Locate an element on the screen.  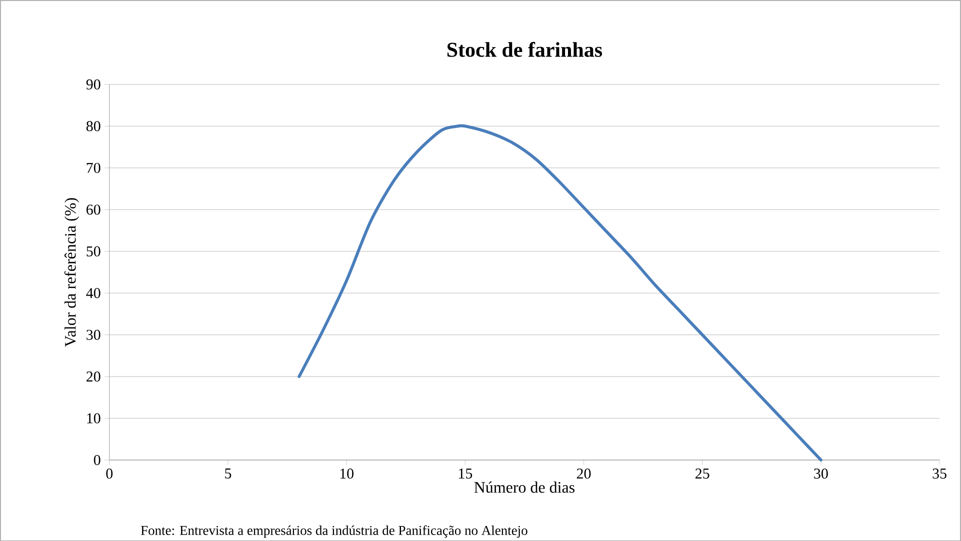
x-tick-label: 35 is located at coordinates (939, 473).